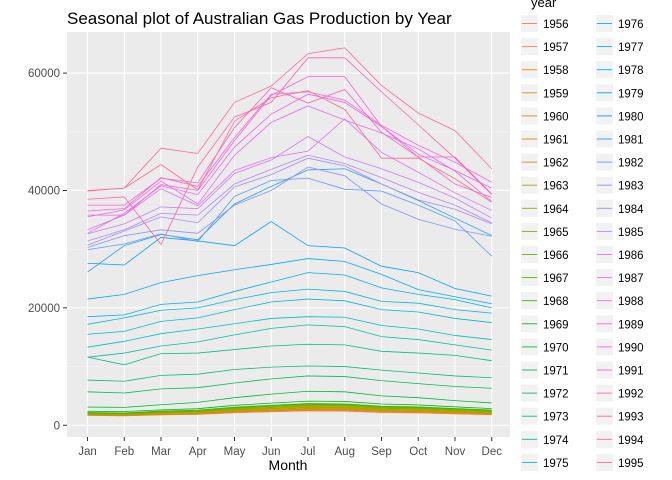 This screenshot has width=672, height=480. I want to click on legend-label: 1990, so click(631, 348).